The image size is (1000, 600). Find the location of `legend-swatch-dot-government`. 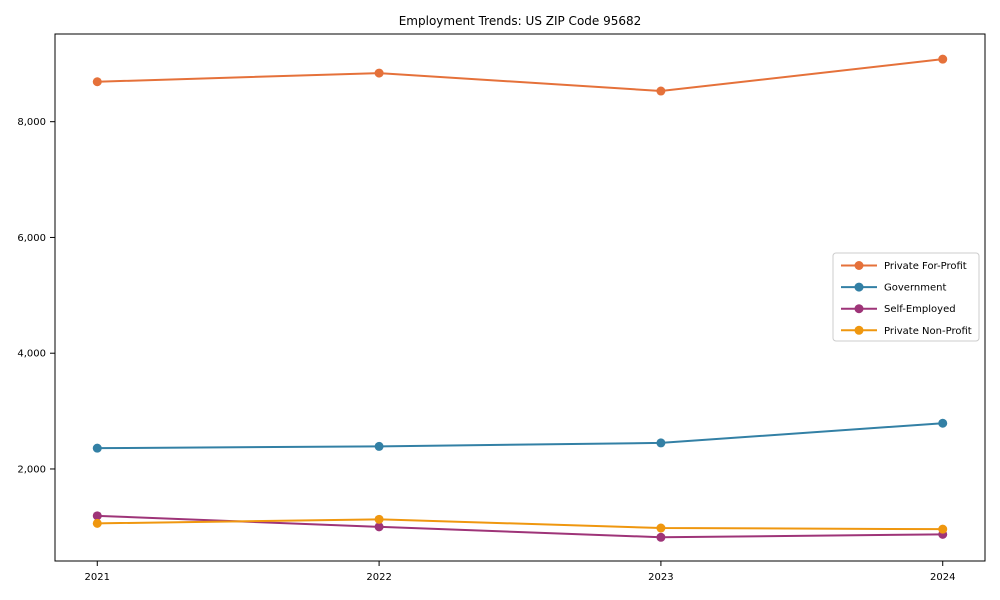

legend-swatch-dot-government is located at coordinates (859, 287).